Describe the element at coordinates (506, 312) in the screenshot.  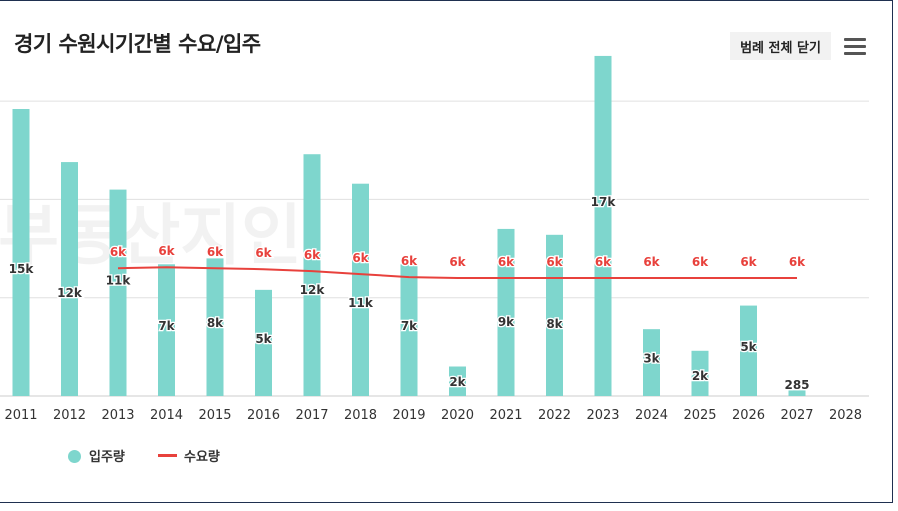
I see `bar-2021` at that location.